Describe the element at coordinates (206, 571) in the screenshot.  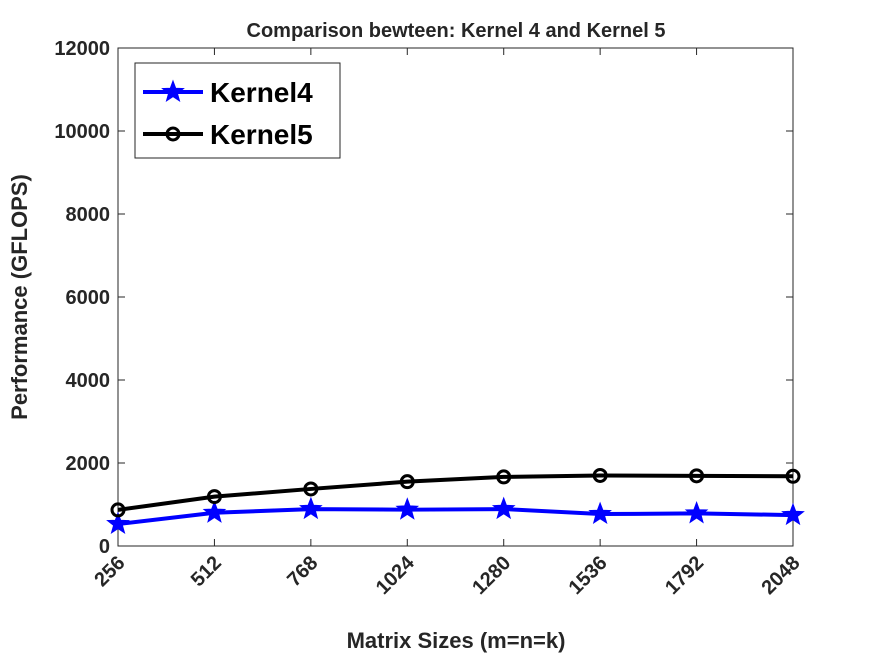
I see `x-tick-label: 512` at that location.